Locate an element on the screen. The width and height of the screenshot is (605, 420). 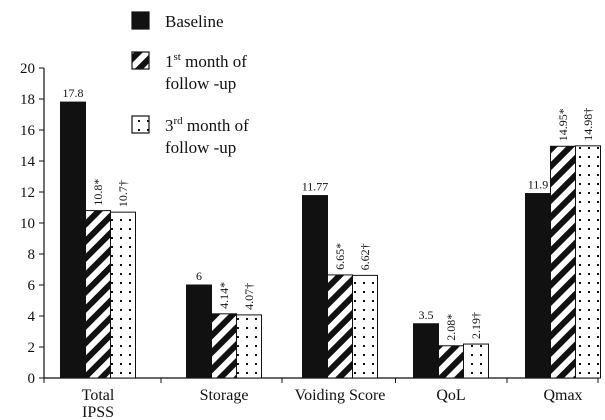
legend-label: 3rd month of is located at coordinates (207, 125).